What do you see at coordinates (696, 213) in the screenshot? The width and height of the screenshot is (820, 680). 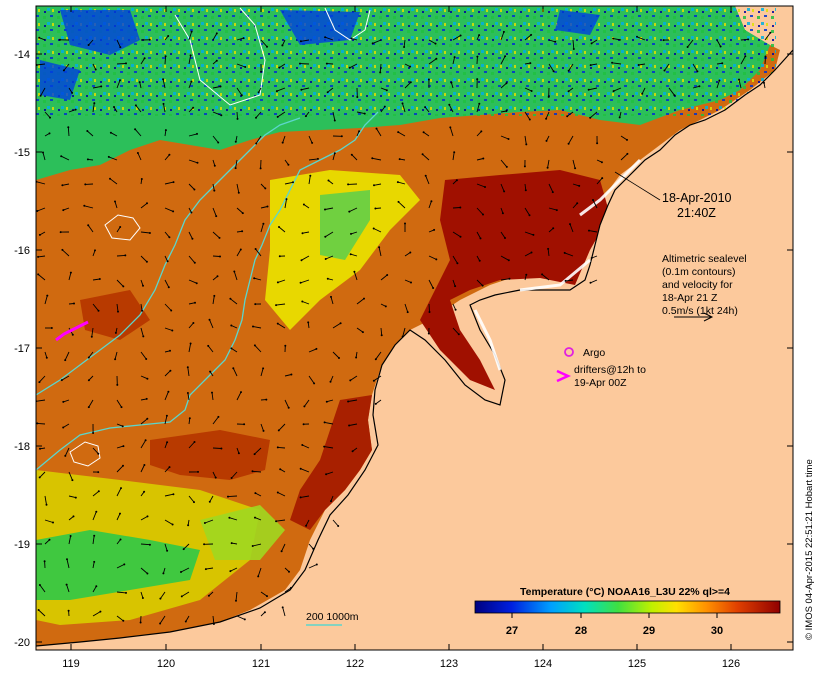 I see `date-line-2: 21:40Z` at bounding box center [696, 213].